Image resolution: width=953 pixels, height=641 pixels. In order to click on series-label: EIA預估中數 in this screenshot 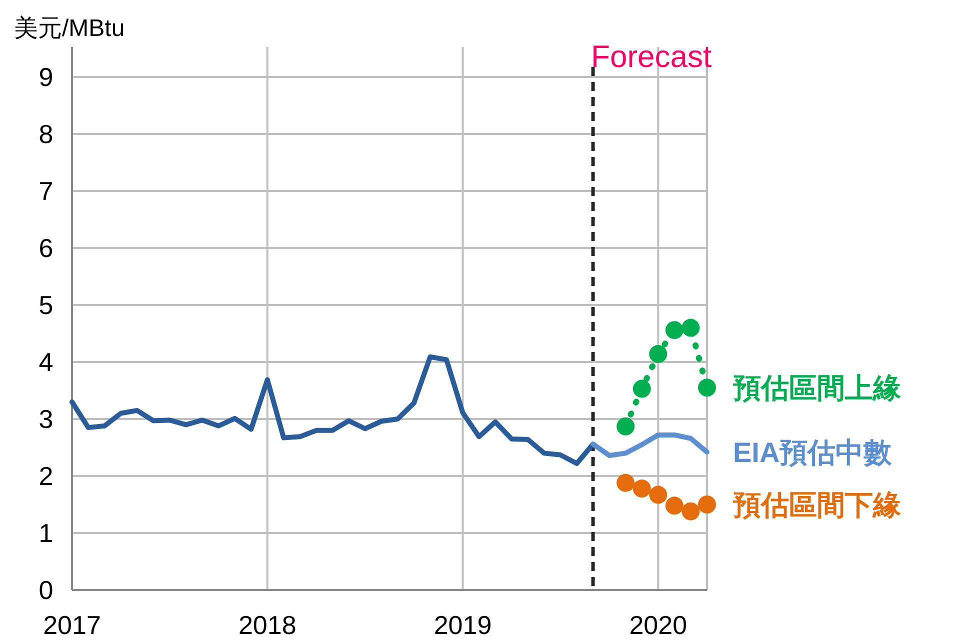, I will do `click(813, 452)`.